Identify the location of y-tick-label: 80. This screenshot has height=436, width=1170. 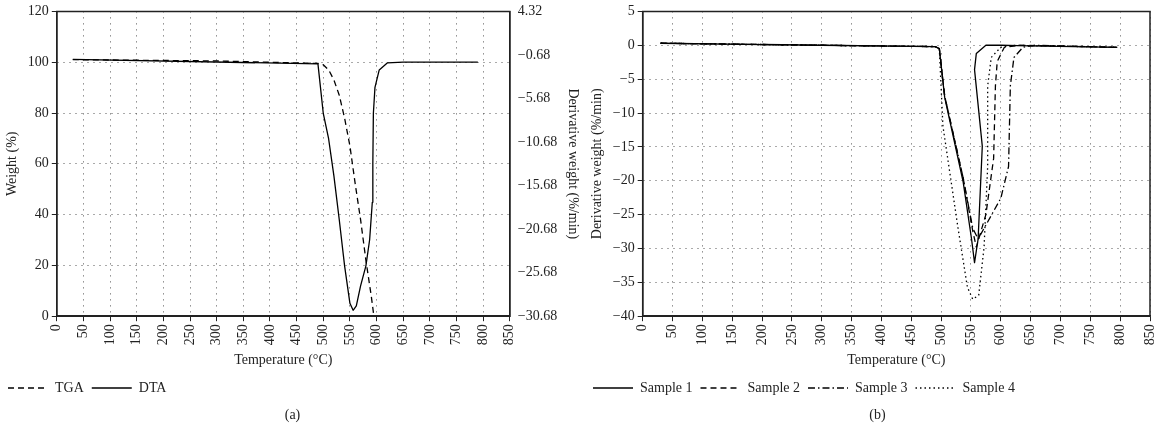
(41, 112).